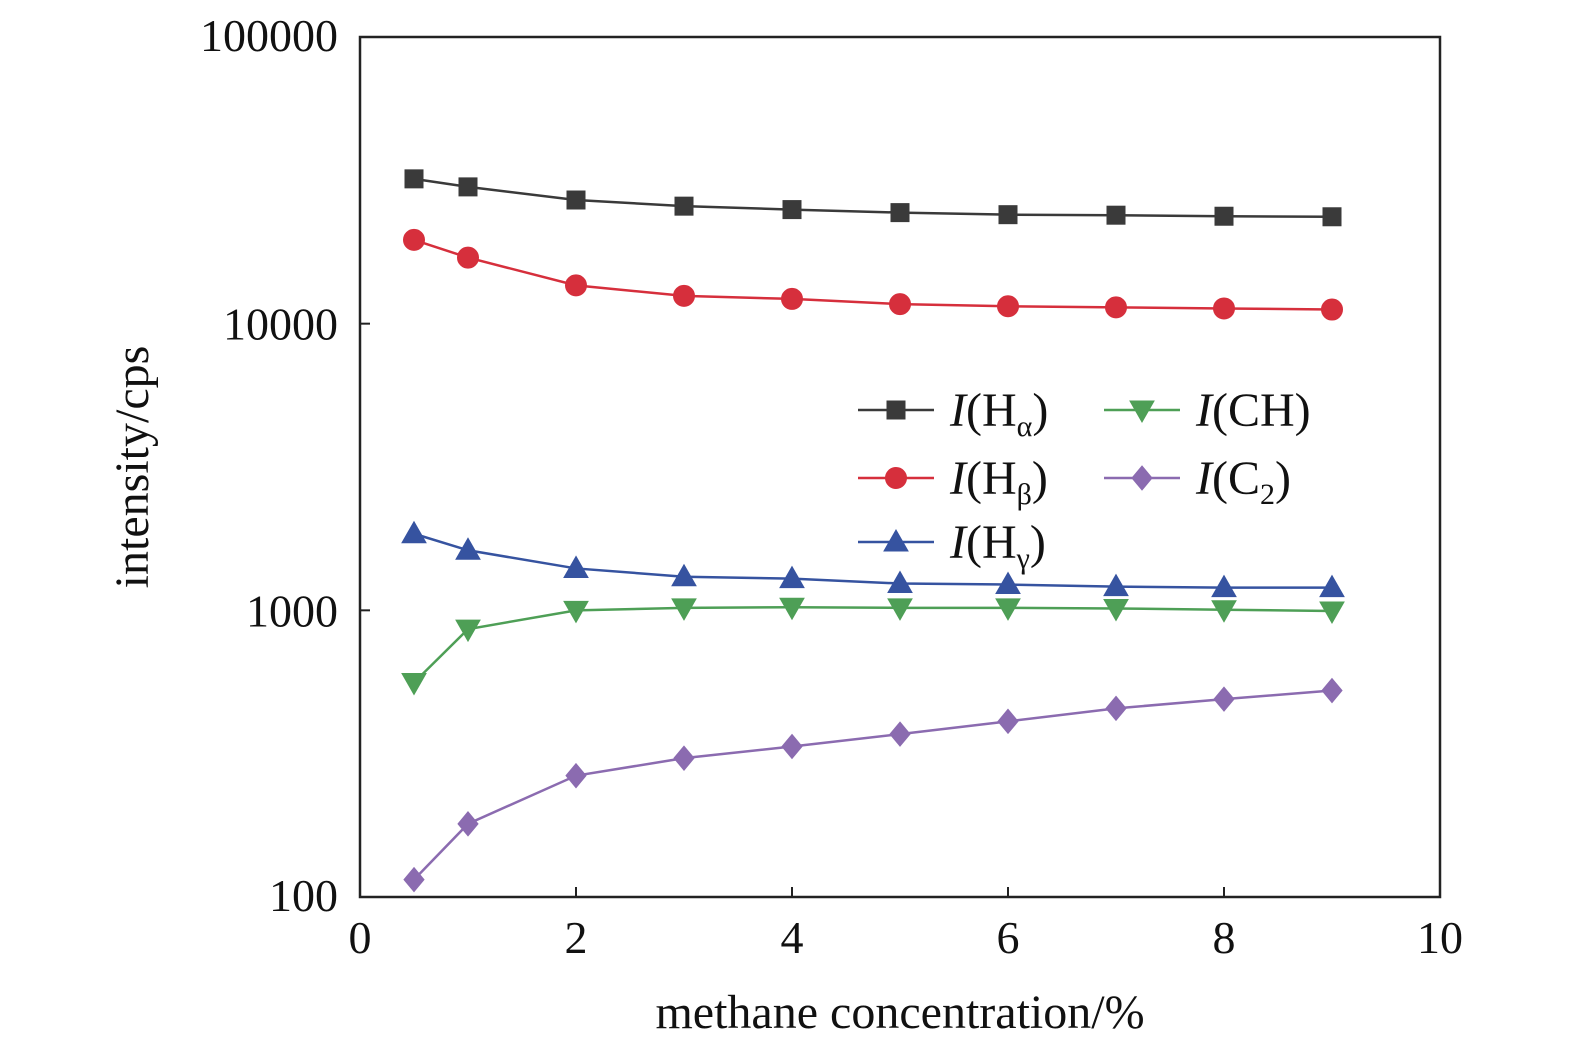  I want to click on y-tick-label: 10000, so click(280, 324).